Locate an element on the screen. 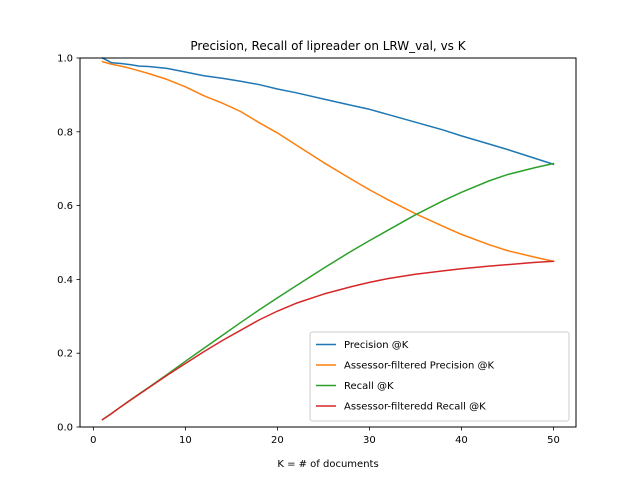  x-tick-label: 10 is located at coordinates (185, 440).